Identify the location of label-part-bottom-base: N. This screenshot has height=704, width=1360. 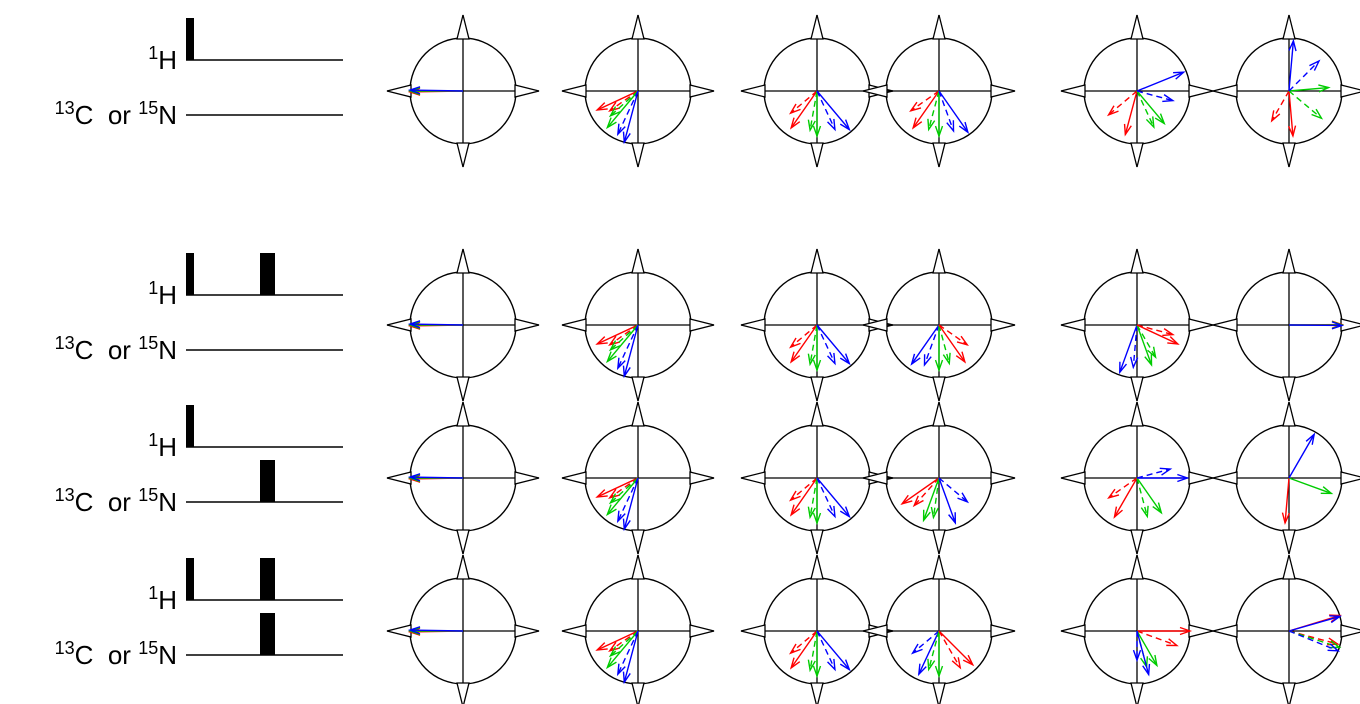
(167, 115).